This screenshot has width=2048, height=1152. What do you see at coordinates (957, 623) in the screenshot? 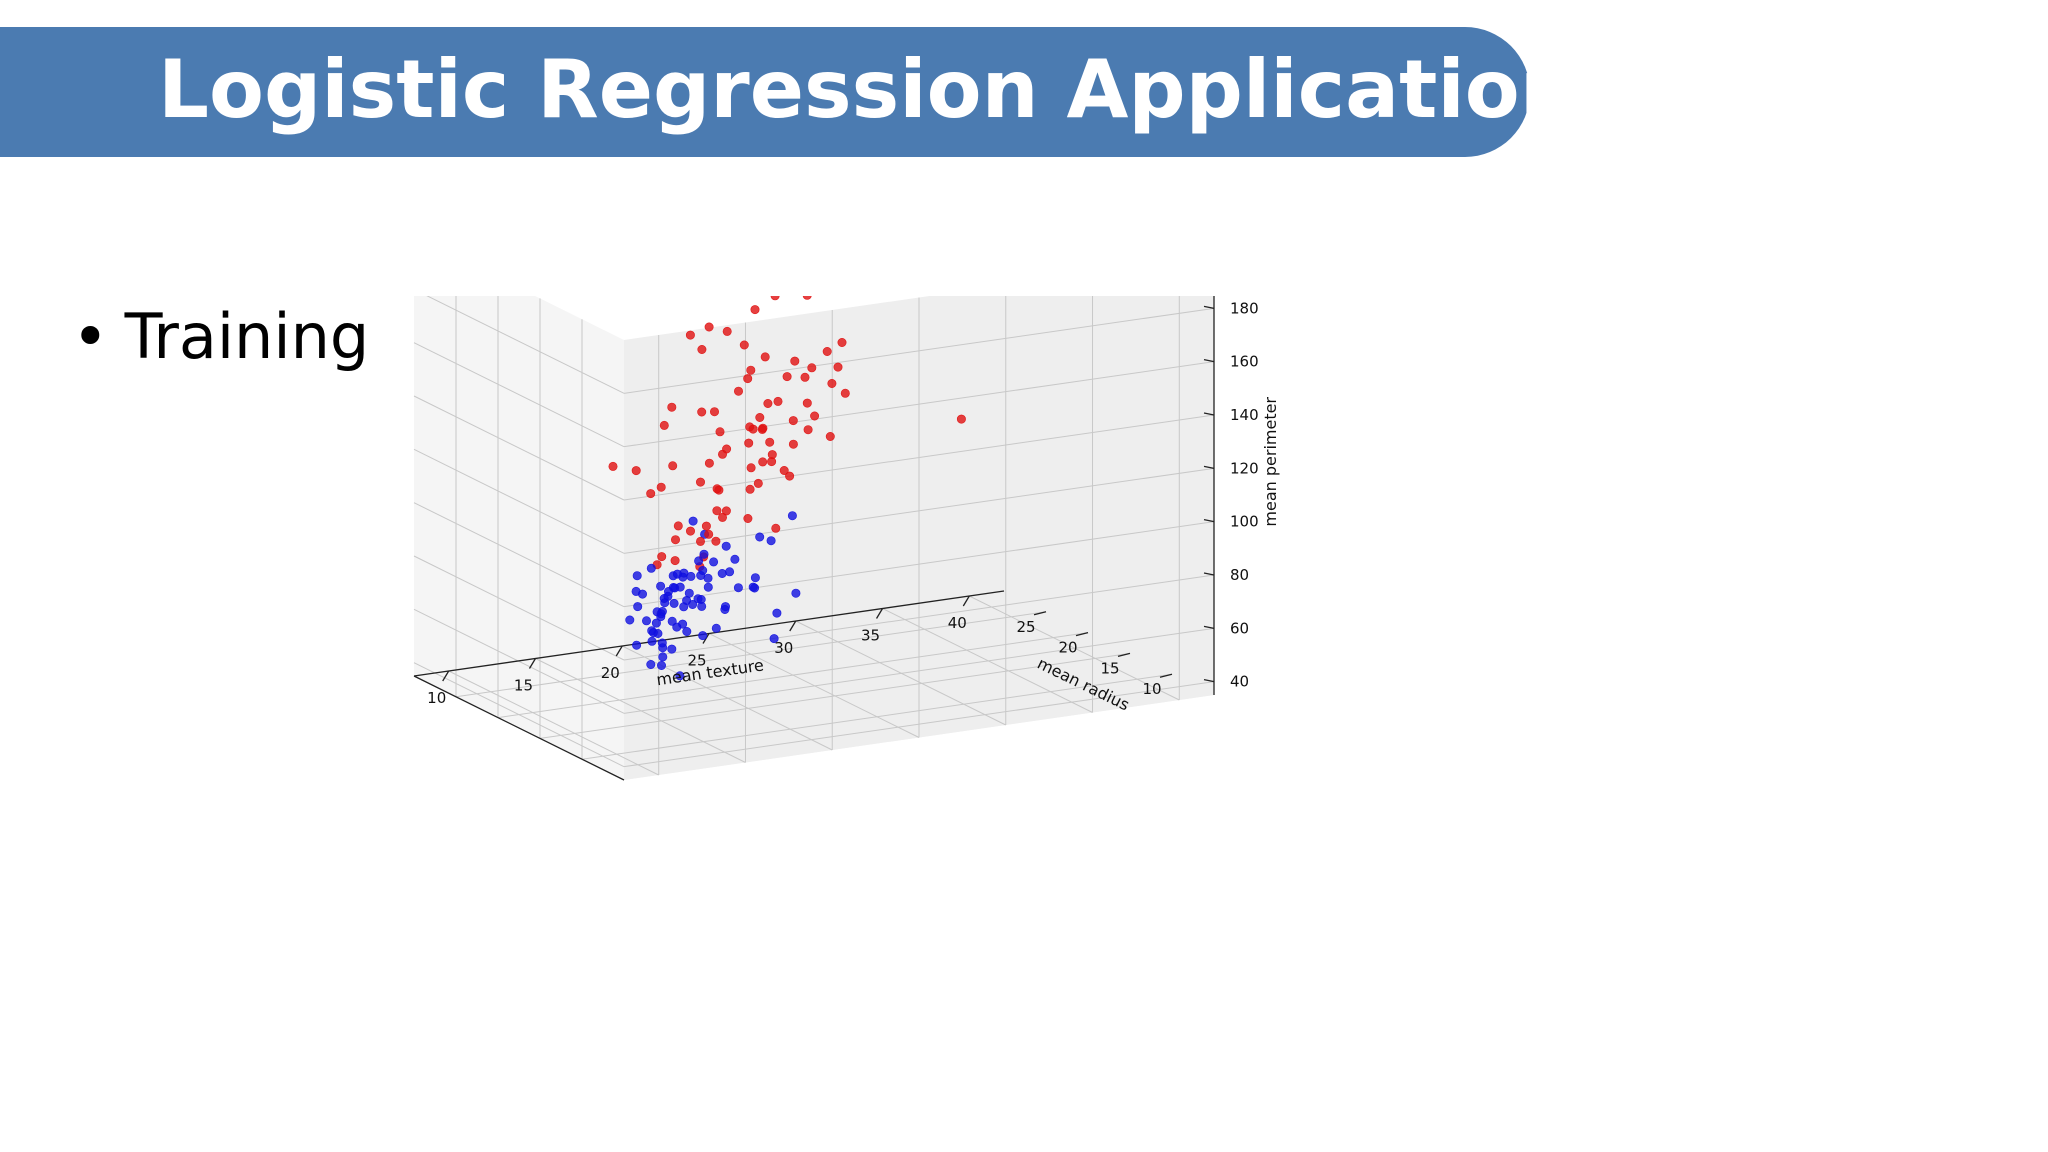
I see `y-tick-label: 40` at bounding box center [957, 623].